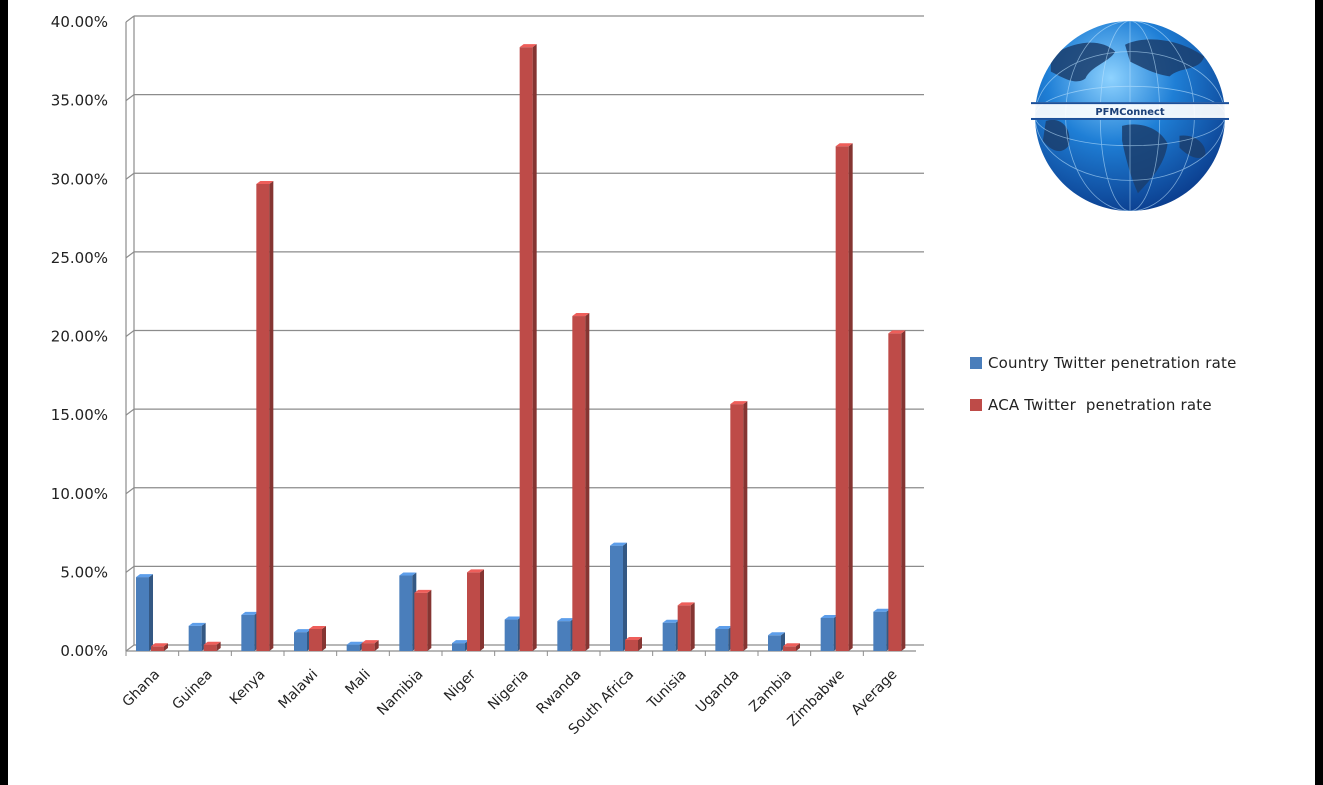 This screenshot has width=1323, height=785. What do you see at coordinates (508, 690) in the screenshot?
I see `x-tick-label: Nigeria` at bounding box center [508, 690].